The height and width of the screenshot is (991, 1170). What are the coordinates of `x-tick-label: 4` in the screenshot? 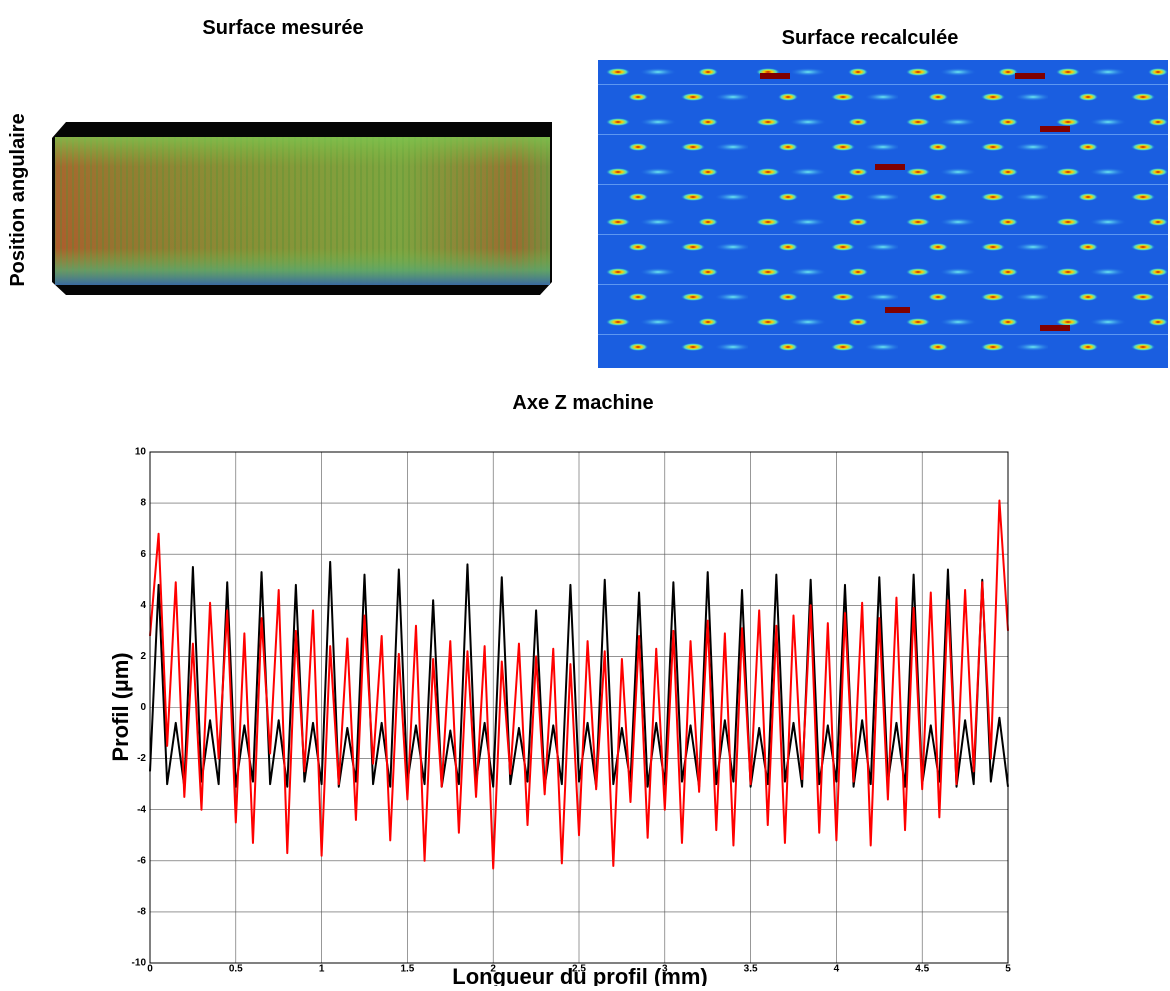 It's located at (837, 969).